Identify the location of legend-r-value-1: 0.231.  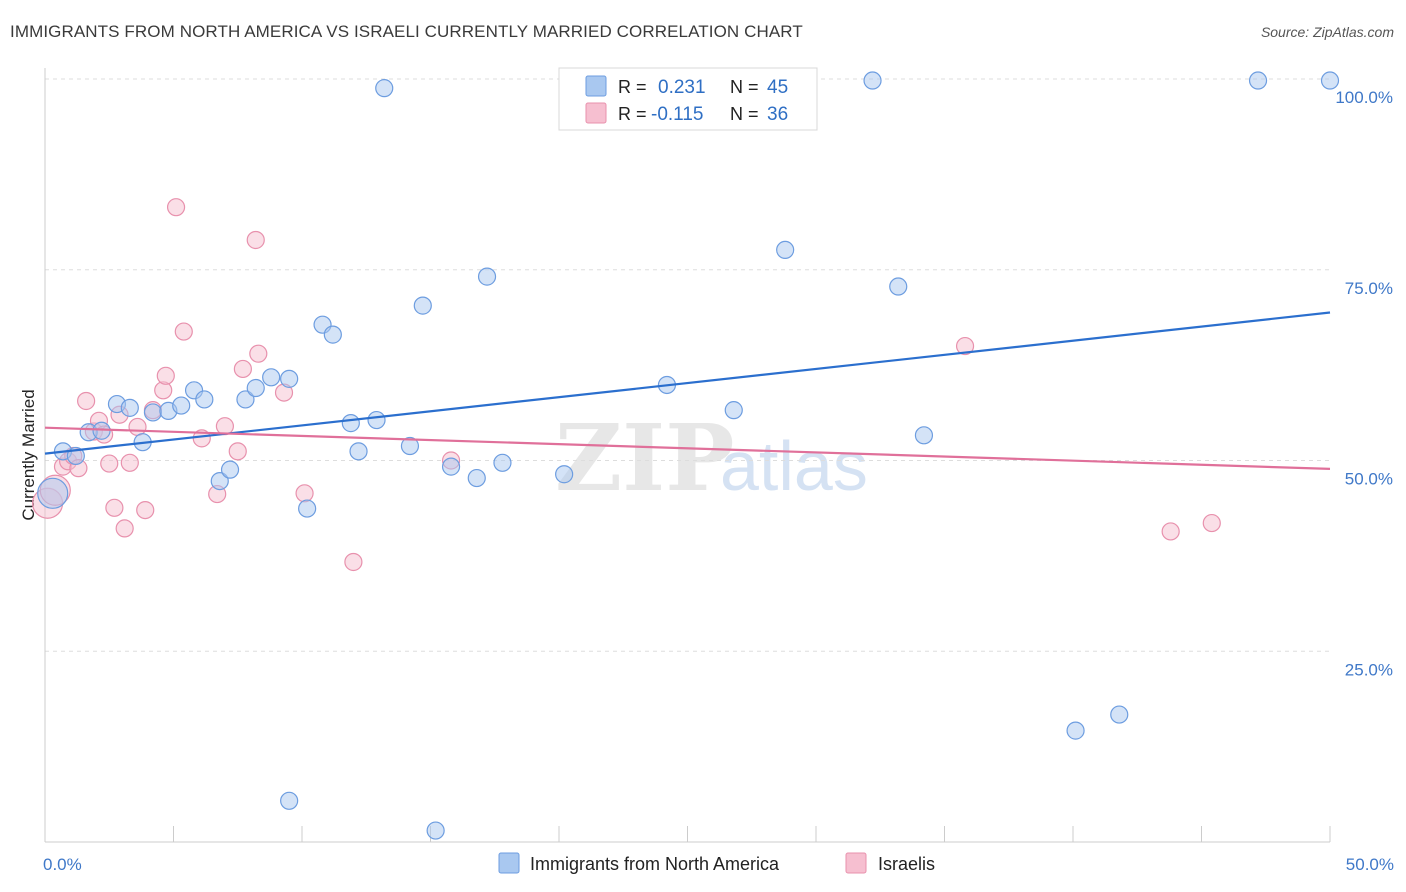
(682, 87).